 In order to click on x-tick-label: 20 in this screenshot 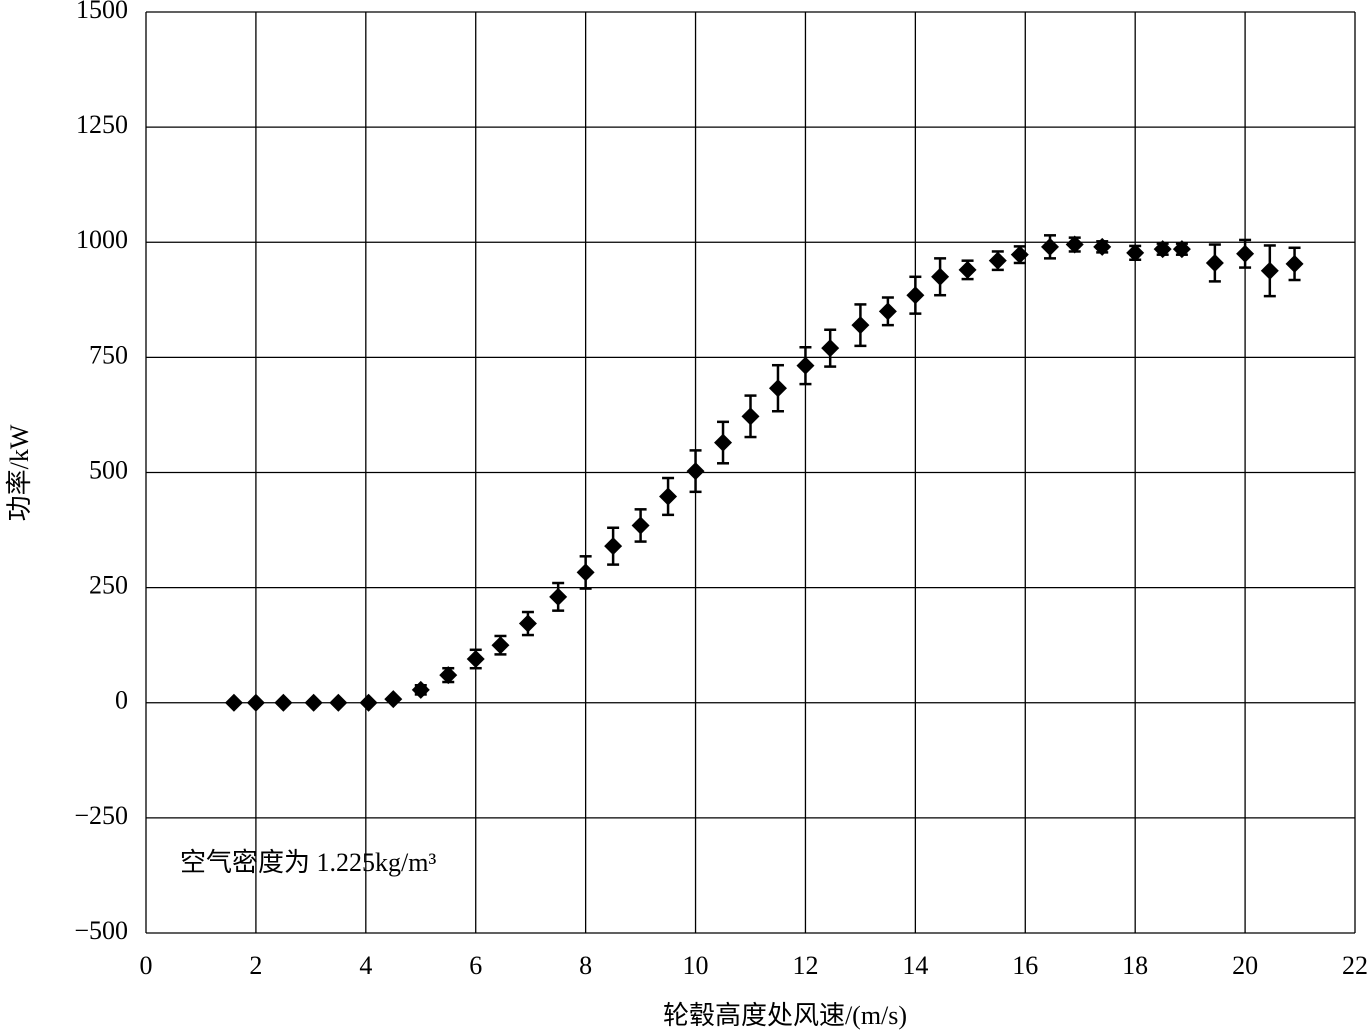, I will do `click(1245, 965)`.